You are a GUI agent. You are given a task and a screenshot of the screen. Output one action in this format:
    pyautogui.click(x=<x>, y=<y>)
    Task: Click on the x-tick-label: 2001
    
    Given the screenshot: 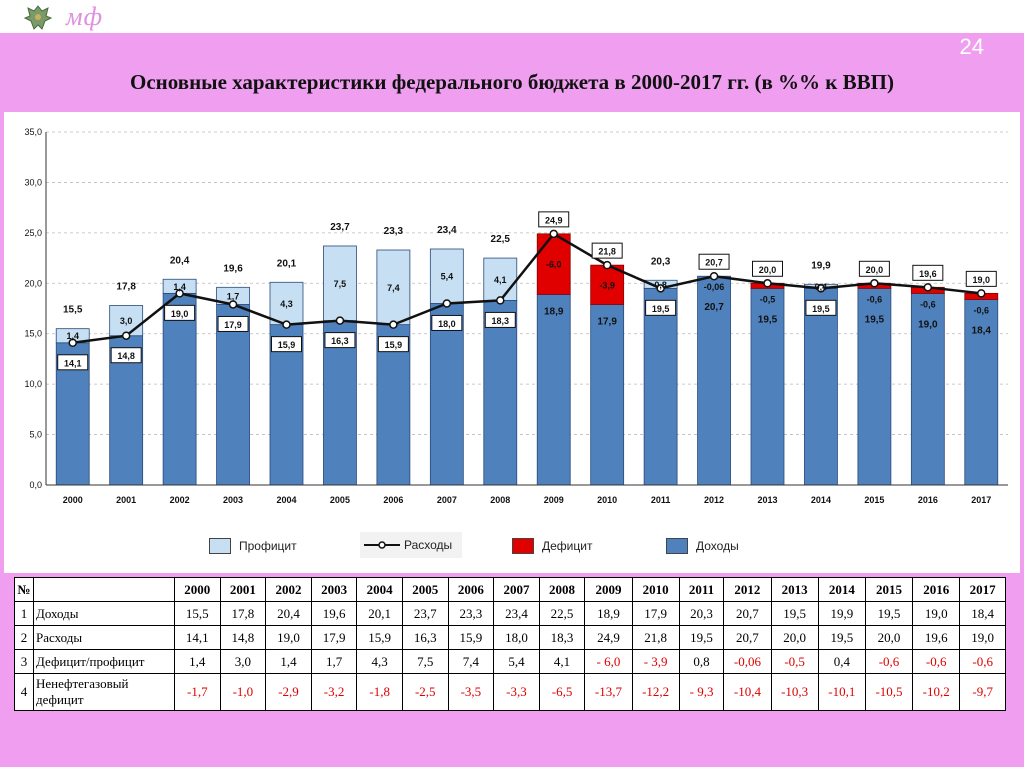 What is the action you would take?
    pyautogui.click(x=126, y=500)
    